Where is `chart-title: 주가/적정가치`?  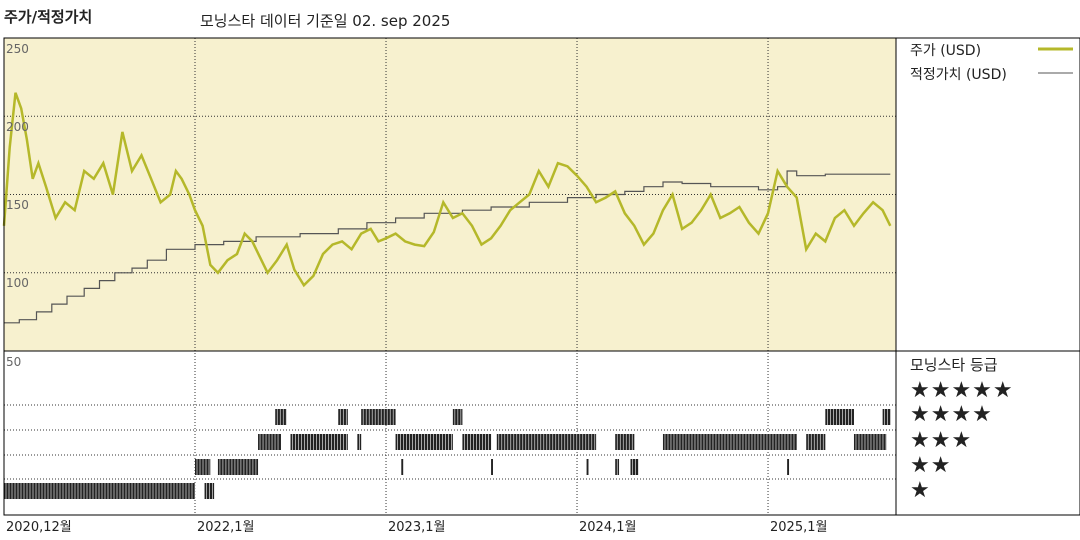
chart-title: 주가/적정가치 is located at coordinates (48, 17).